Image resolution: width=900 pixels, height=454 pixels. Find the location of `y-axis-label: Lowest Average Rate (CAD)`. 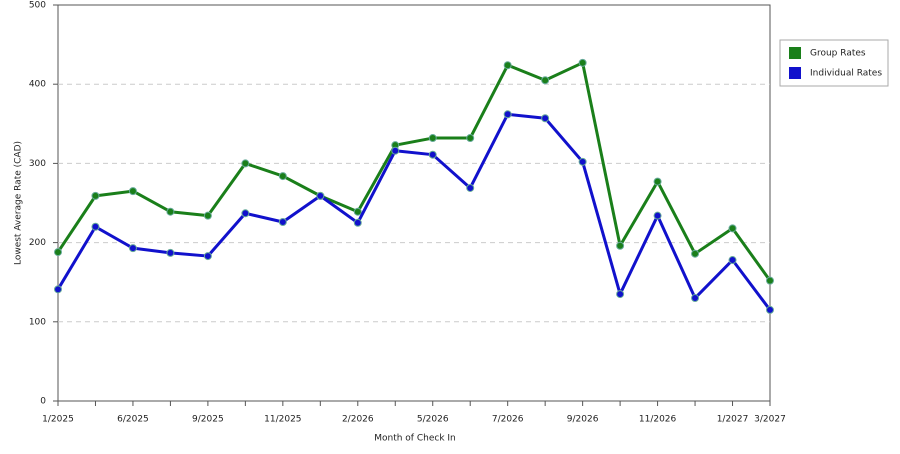

y-axis-label: Lowest Average Rate (CAD) is located at coordinates (19, 203).